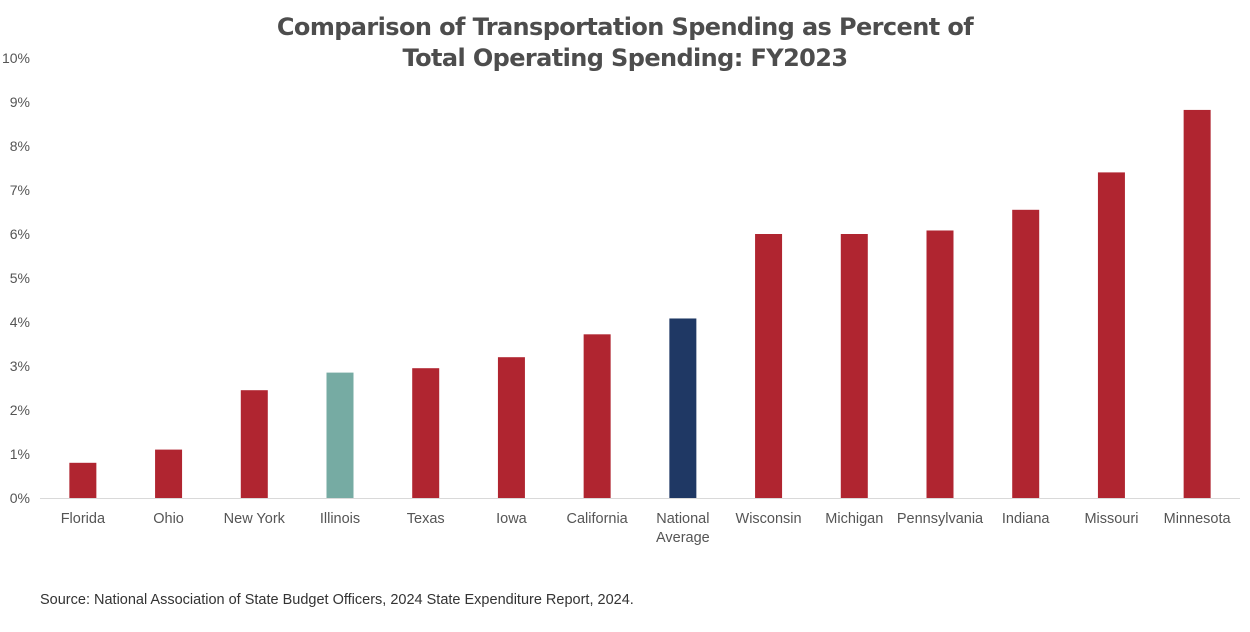  I want to click on bar-national-average, so click(683, 408).